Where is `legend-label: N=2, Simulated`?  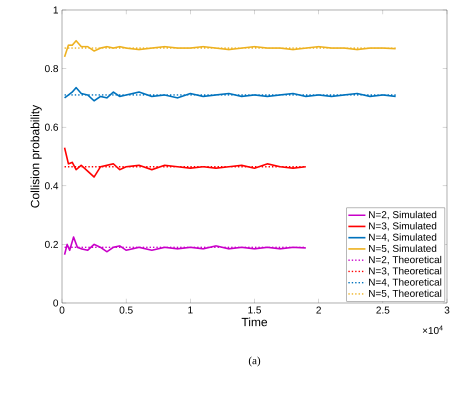
legend-label: N=2, Simulated is located at coordinates (402, 215).